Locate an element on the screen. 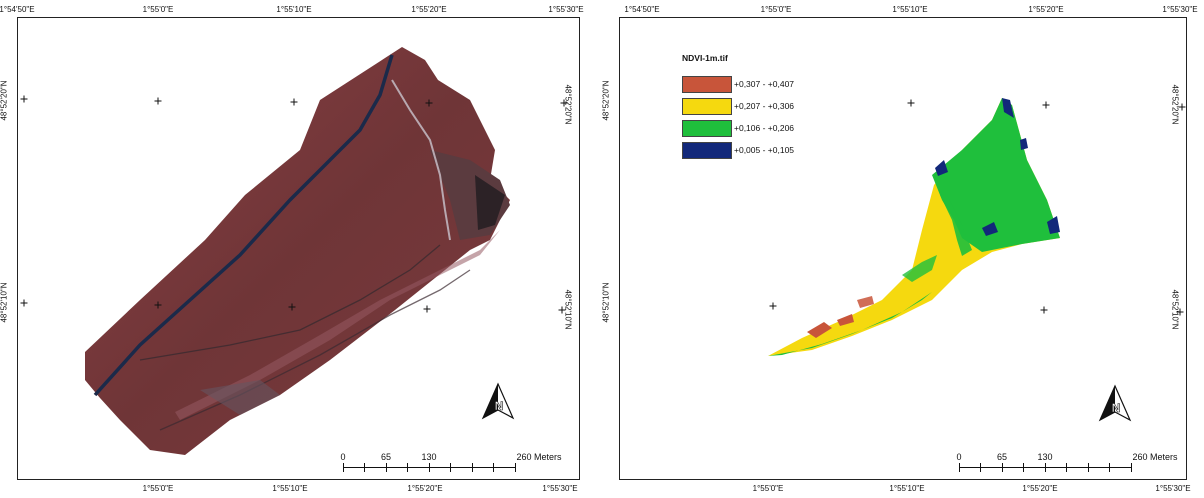  legend-item: +0,005 - +0,105 is located at coordinates (738, 150).